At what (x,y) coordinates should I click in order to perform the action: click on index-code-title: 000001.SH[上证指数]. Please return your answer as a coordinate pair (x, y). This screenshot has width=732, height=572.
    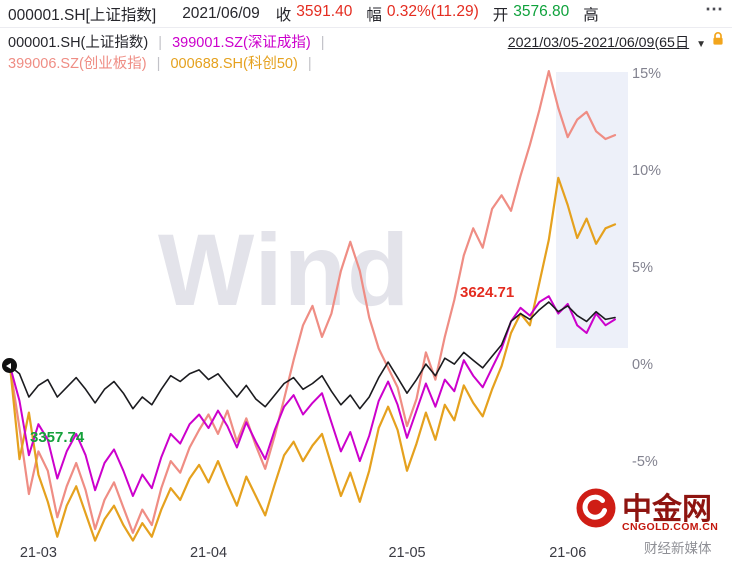
    Looking at the image, I should click on (82, 15).